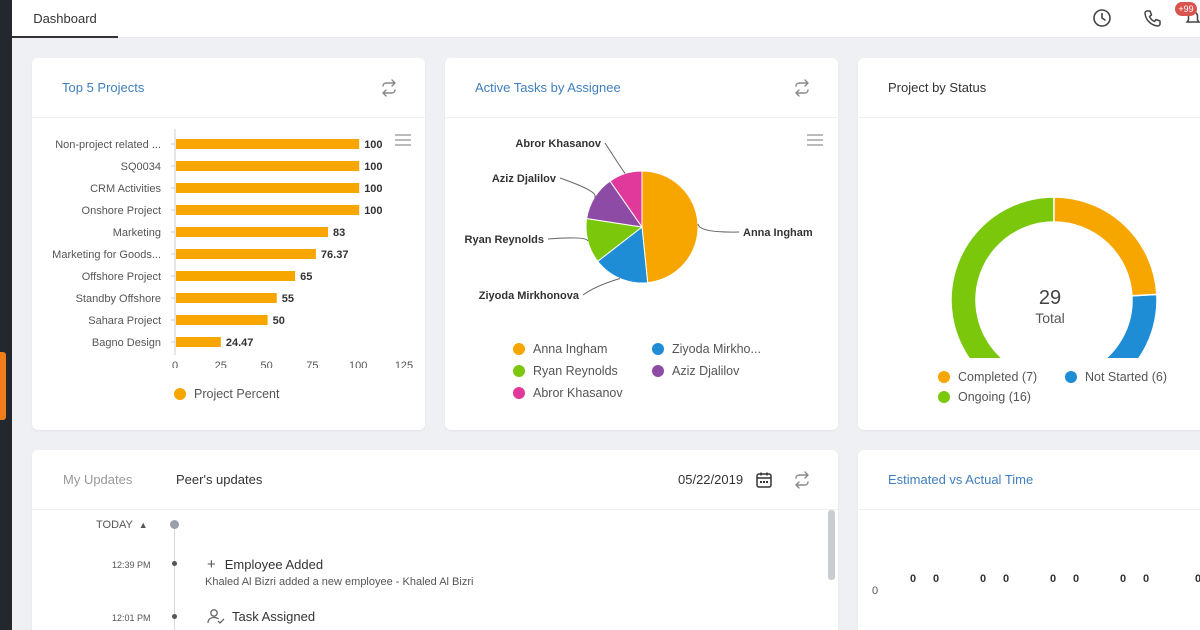 This screenshot has width=1200, height=630. What do you see at coordinates (98, 479) in the screenshot?
I see `tab-my-updates: My Updates` at bounding box center [98, 479].